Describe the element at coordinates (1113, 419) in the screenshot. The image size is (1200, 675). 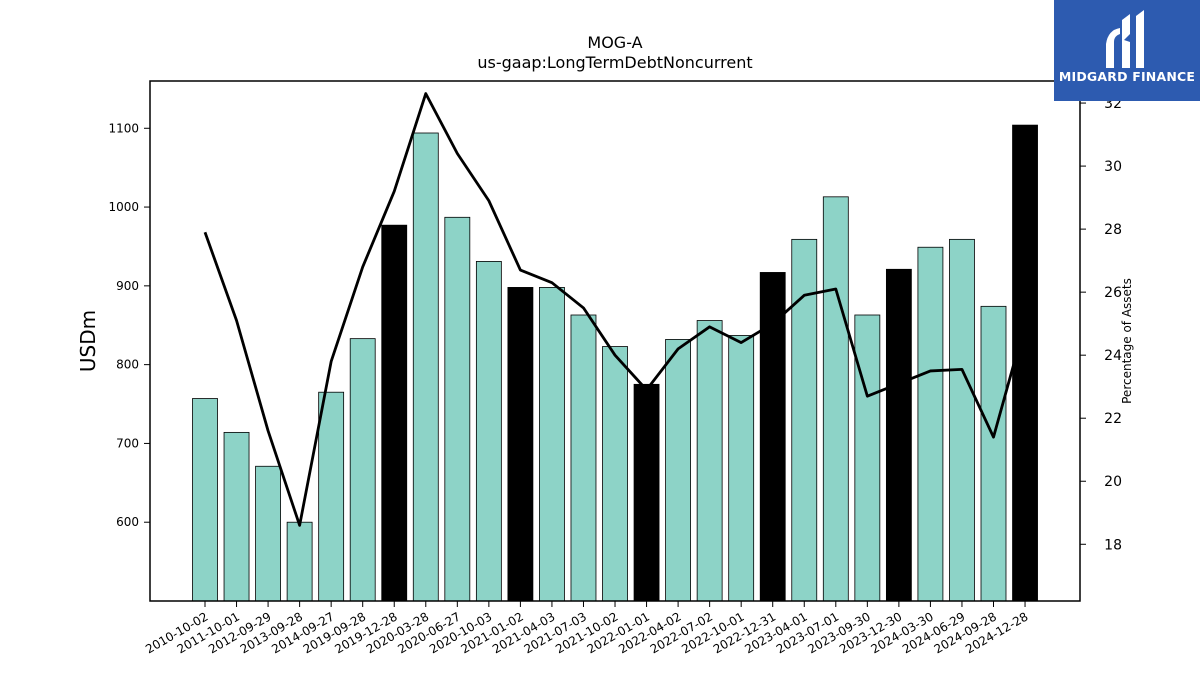
I see `right-tick-label: 22` at that location.